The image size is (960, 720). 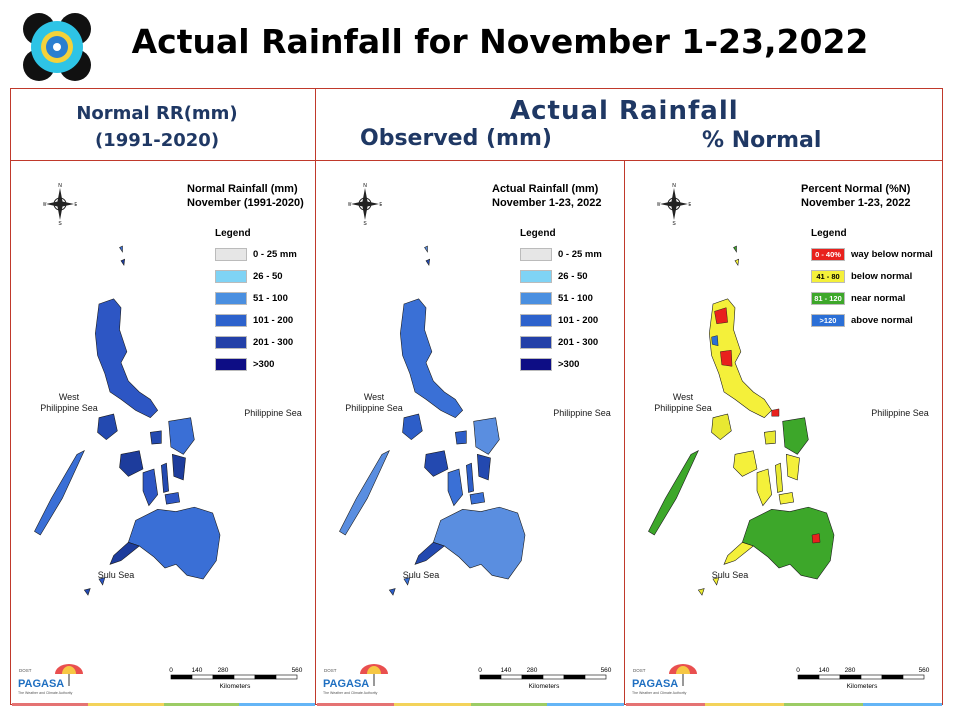 What do you see at coordinates (762, 140) in the screenshot?
I see `percent-heading: % Normal` at bounding box center [762, 140].